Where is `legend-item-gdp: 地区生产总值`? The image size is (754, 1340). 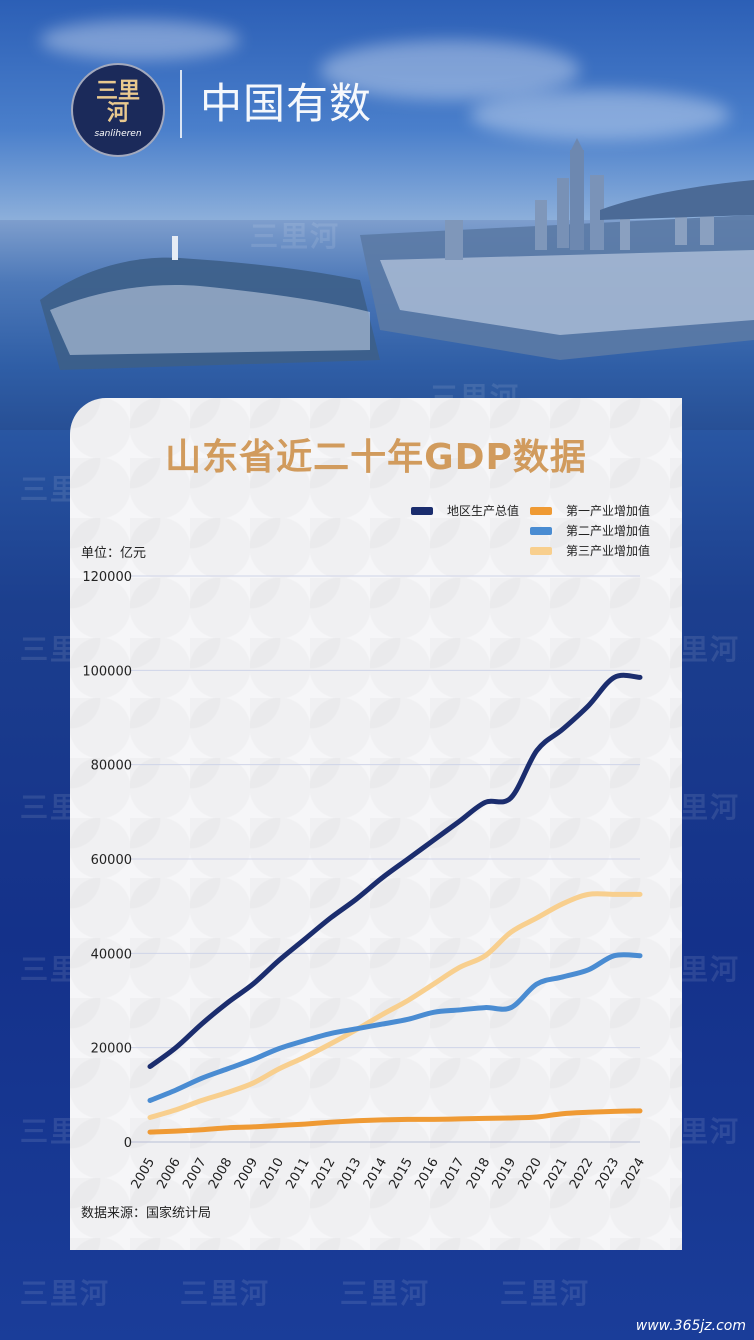 legend-item-gdp: 地区生产总值 is located at coordinates (465, 510).